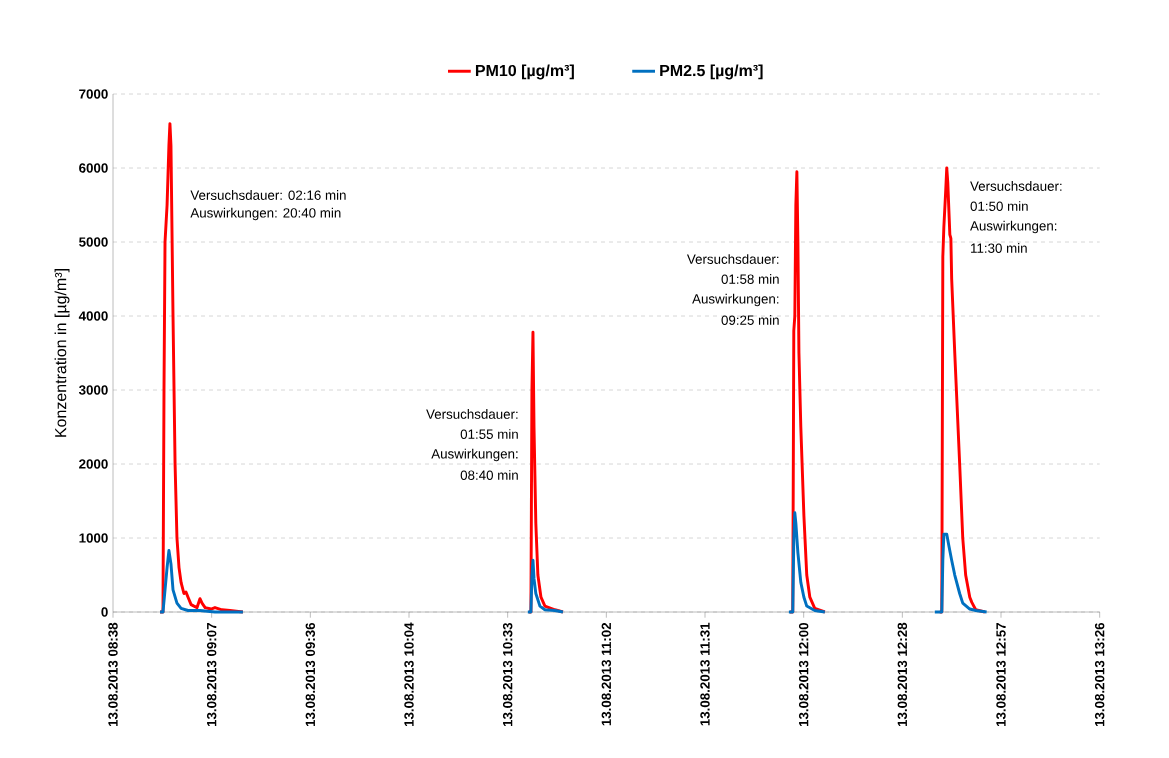  Describe the element at coordinates (711, 72) in the screenshot. I see `legend-label: PM2.5 [µg/m³]` at that location.